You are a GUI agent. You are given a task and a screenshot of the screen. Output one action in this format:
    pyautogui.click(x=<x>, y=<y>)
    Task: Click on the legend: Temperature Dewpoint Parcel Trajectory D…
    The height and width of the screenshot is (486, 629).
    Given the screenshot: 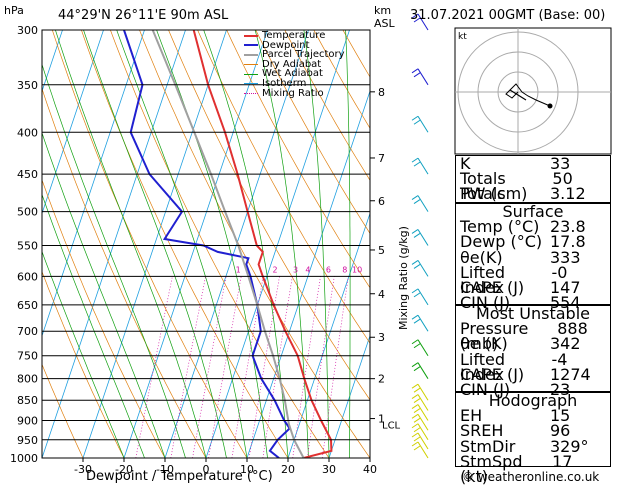 What is the action you would take?
    pyautogui.click(x=294, y=64)
    